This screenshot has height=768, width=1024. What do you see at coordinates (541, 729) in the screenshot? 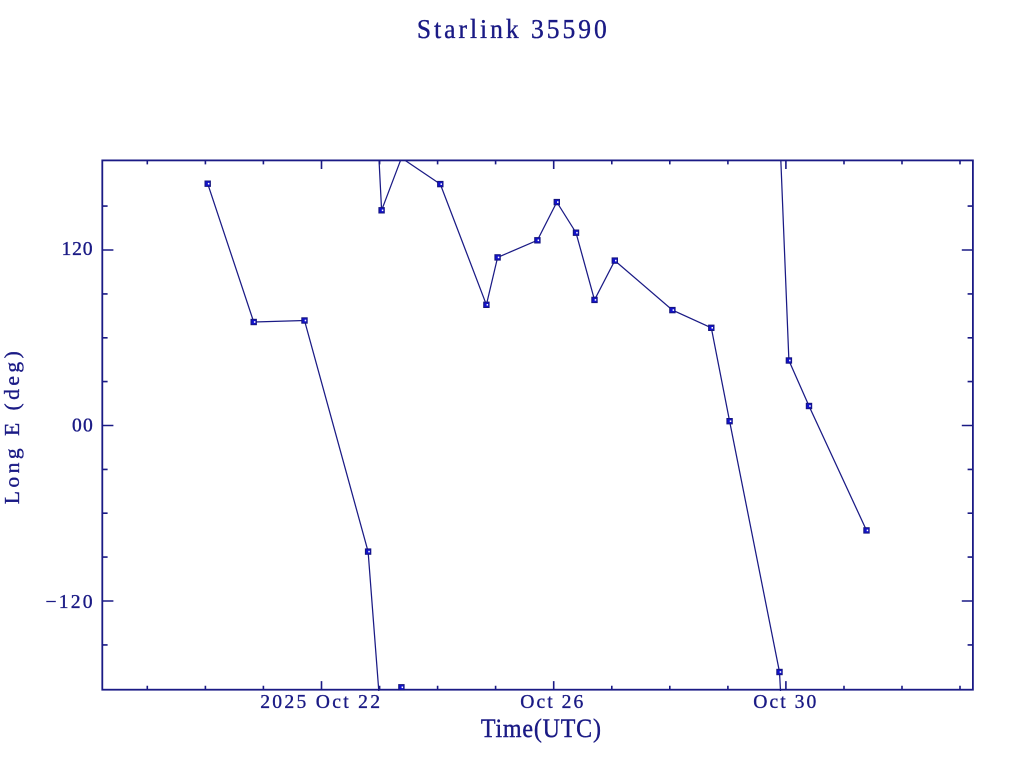
I see `svg-text: Time(UTC)` at bounding box center [541, 729].